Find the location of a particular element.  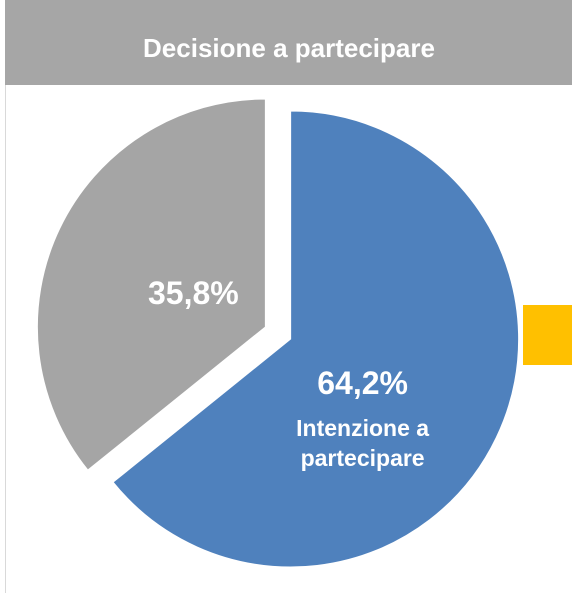

legend-marker is located at coordinates (547, 335).